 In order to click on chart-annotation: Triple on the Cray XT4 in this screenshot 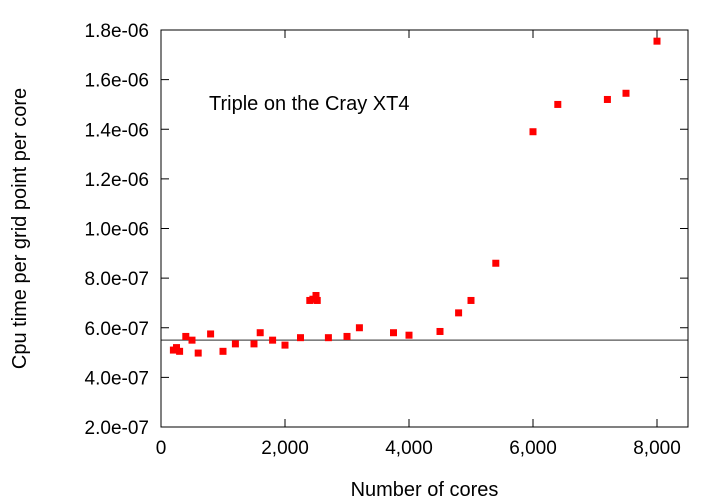, I will do `click(309, 104)`.